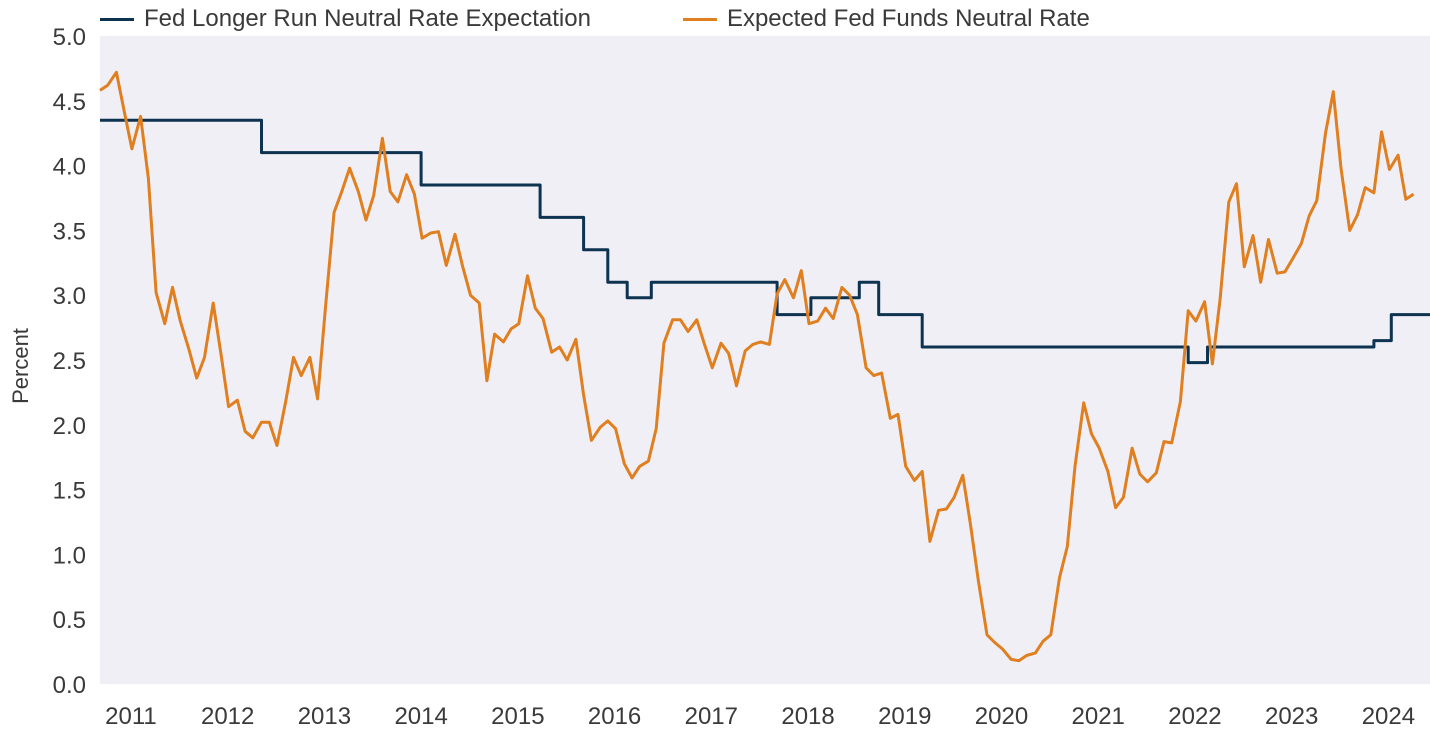 Image resolution: width=1430 pixels, height=732 pixels. Describe the element at coordinates (69, 491) in the screenshot. I see `y-tick-label: 1.5` at that location.